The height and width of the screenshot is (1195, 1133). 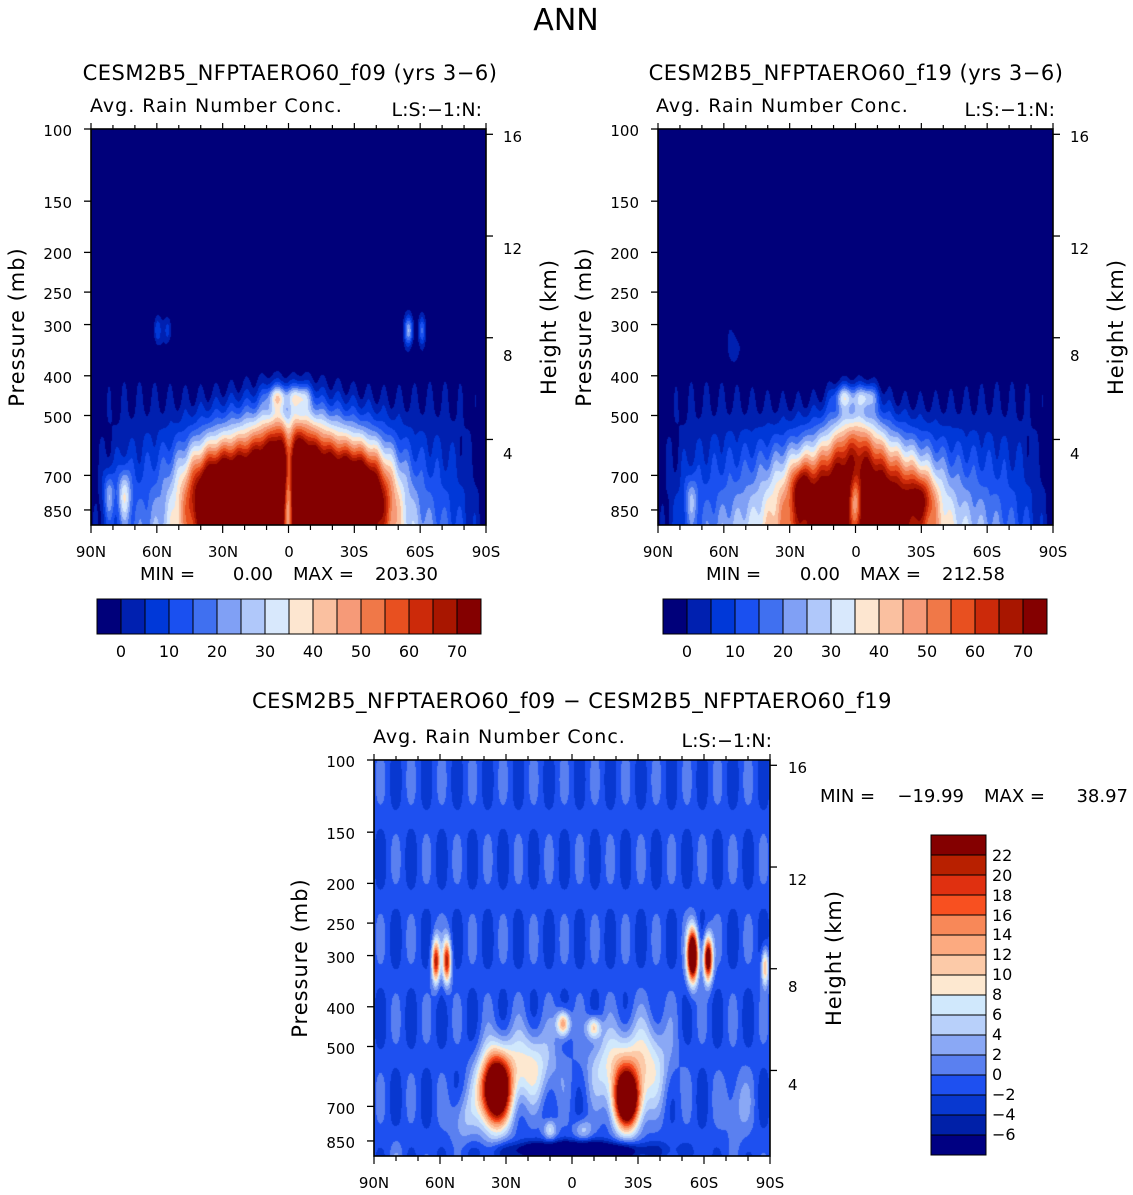 What do you see at coordinates (856, 73) in the screenshot?
I see `panel-title: CESM2B5_NFPTAERO60_f19 (yrs 3−6)` at bounding box center [856, 73].